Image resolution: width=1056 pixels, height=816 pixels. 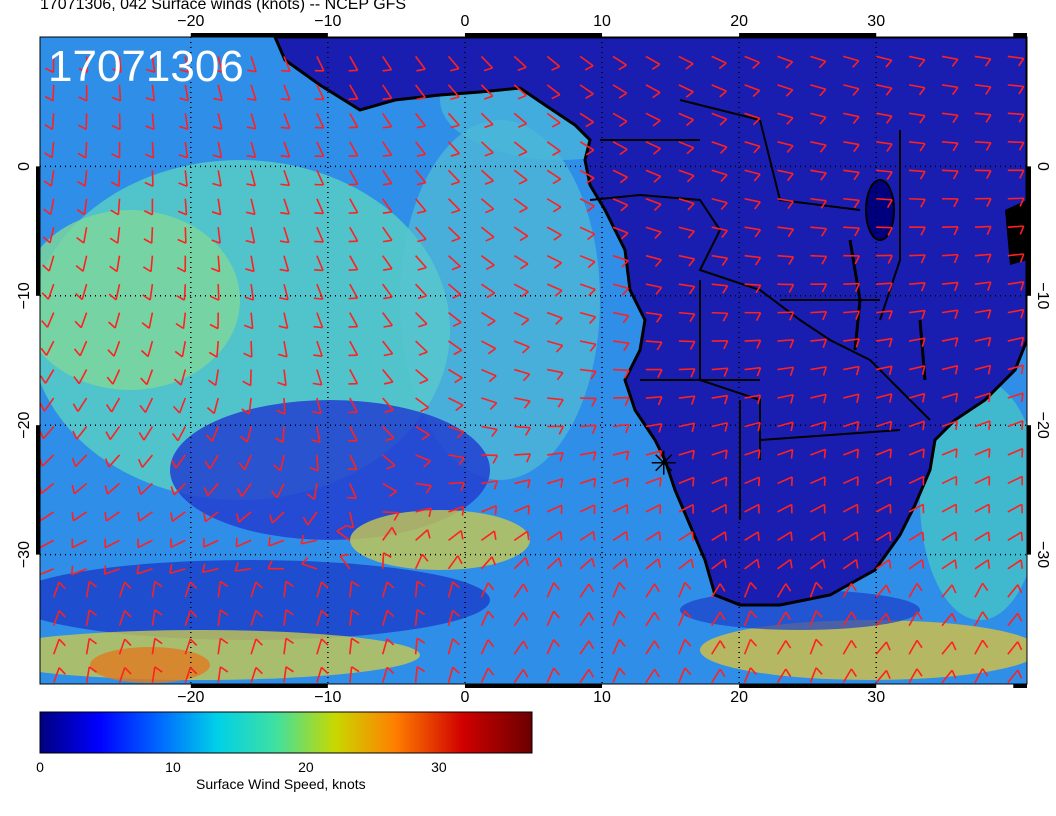 What do you see at coordinates (1029, 231) in the screenshot?
I see `right-frame-bar` at bounding box center [1029, 231].